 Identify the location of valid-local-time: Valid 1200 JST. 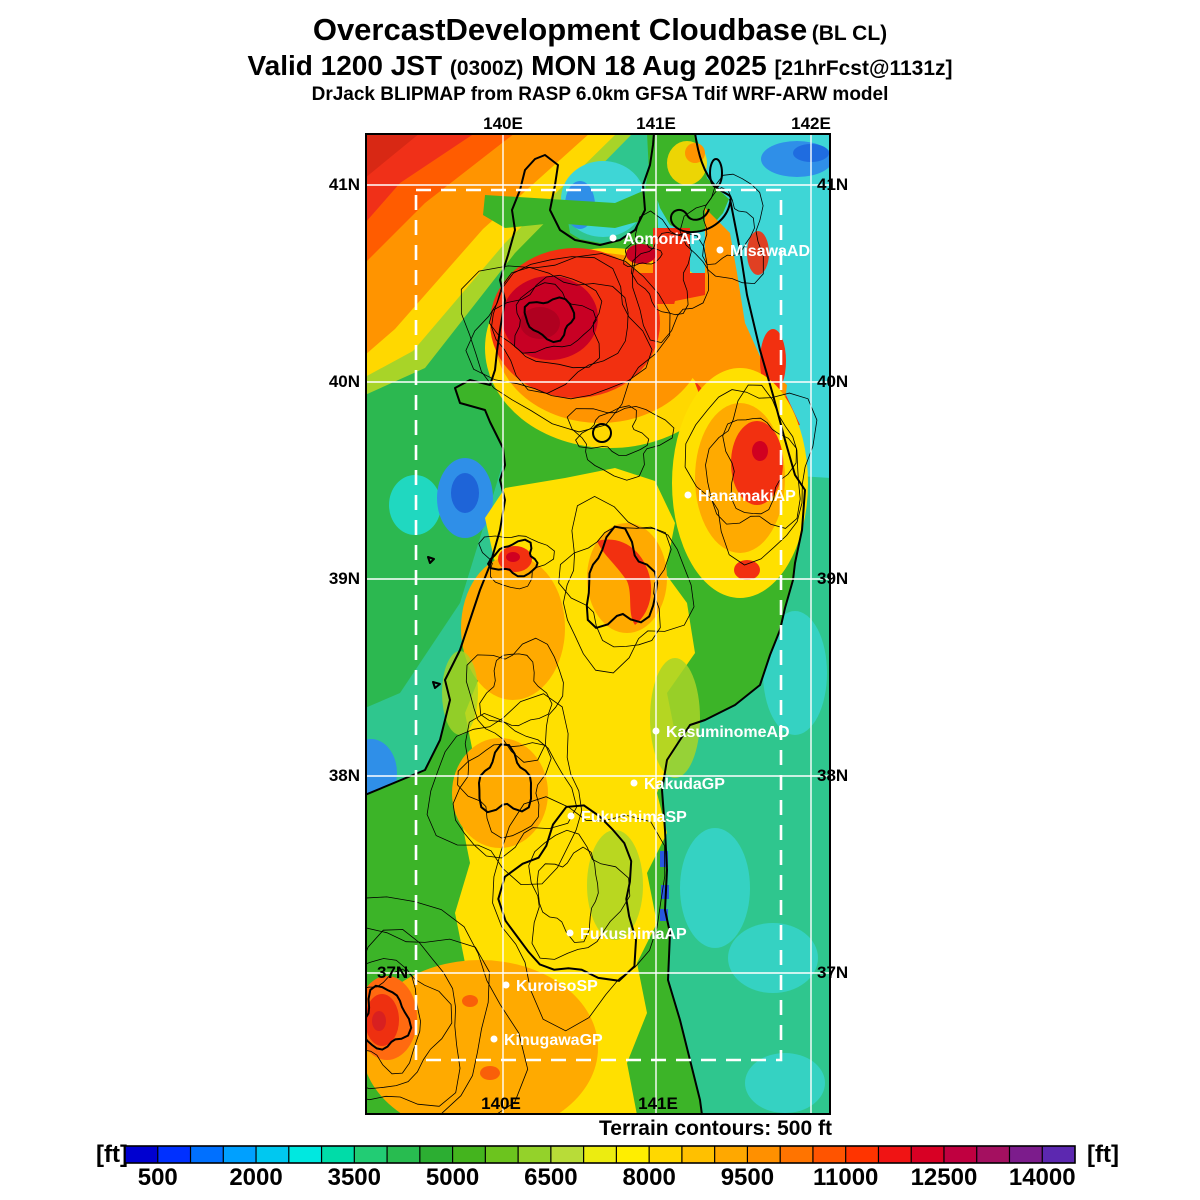
(345, 65).